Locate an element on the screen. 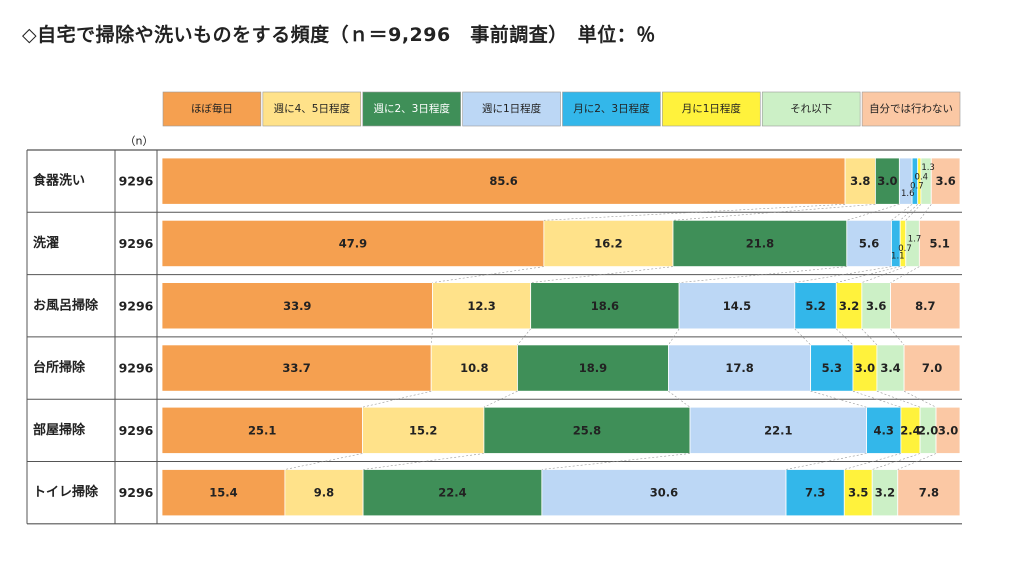 This screenshot has width=1024, height=563. data-label: 85.6 is located at coordinates (503, 181).